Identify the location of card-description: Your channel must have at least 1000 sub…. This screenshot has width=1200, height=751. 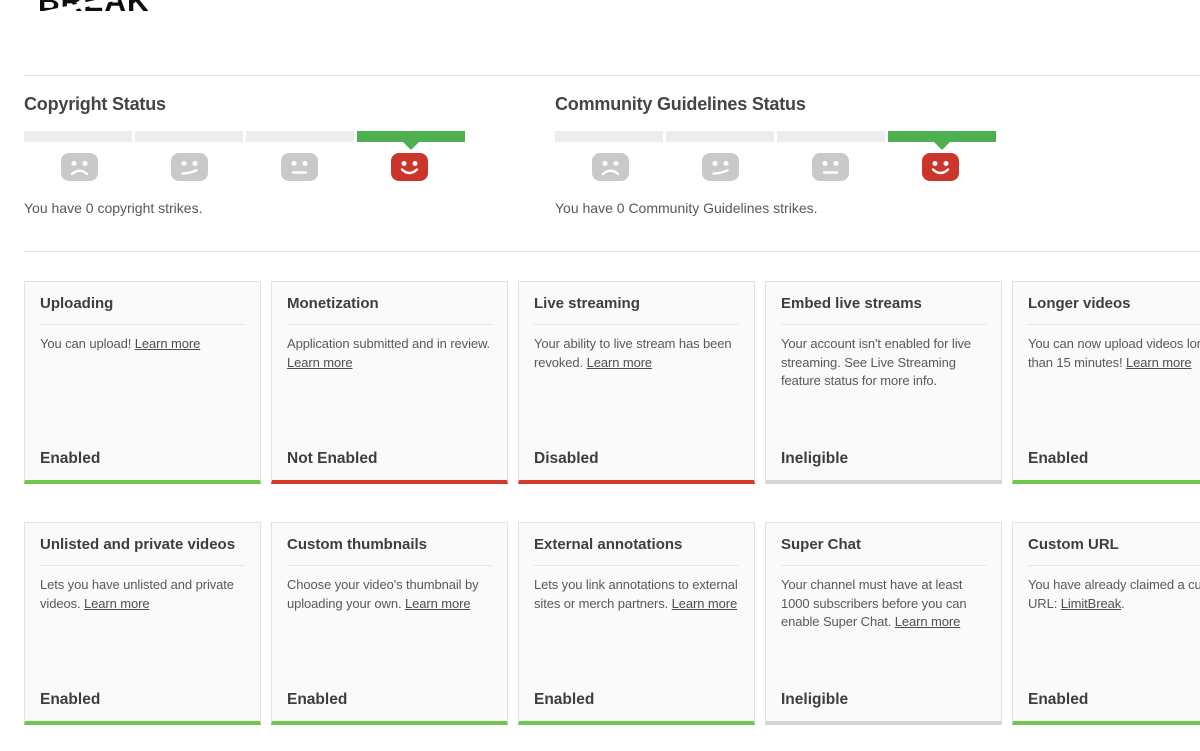
(883, 604).